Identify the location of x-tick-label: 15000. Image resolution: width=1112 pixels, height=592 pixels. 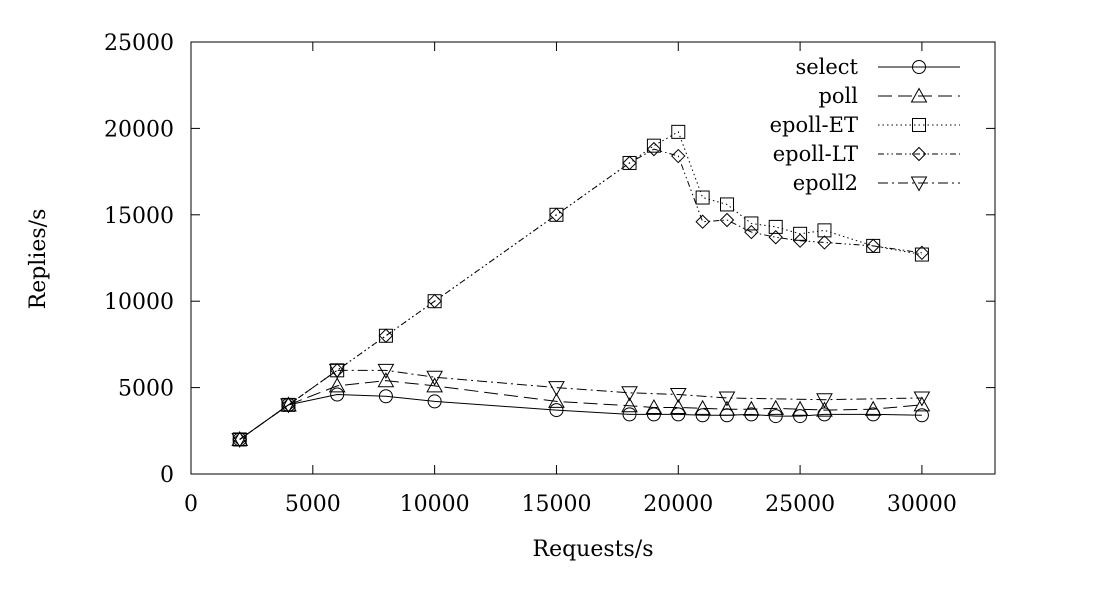
(556, 504).